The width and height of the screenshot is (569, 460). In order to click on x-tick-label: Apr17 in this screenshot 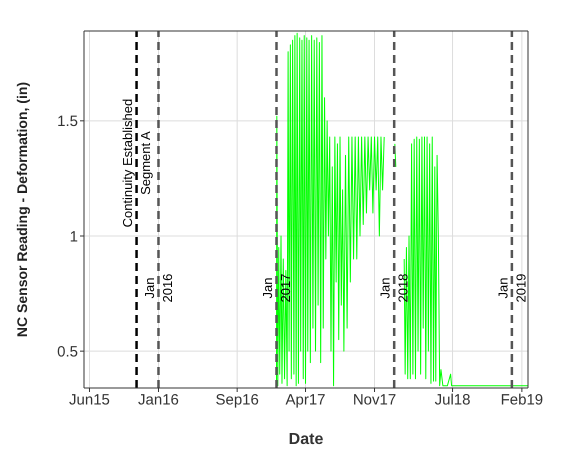, I will do `click(306, 400)`.